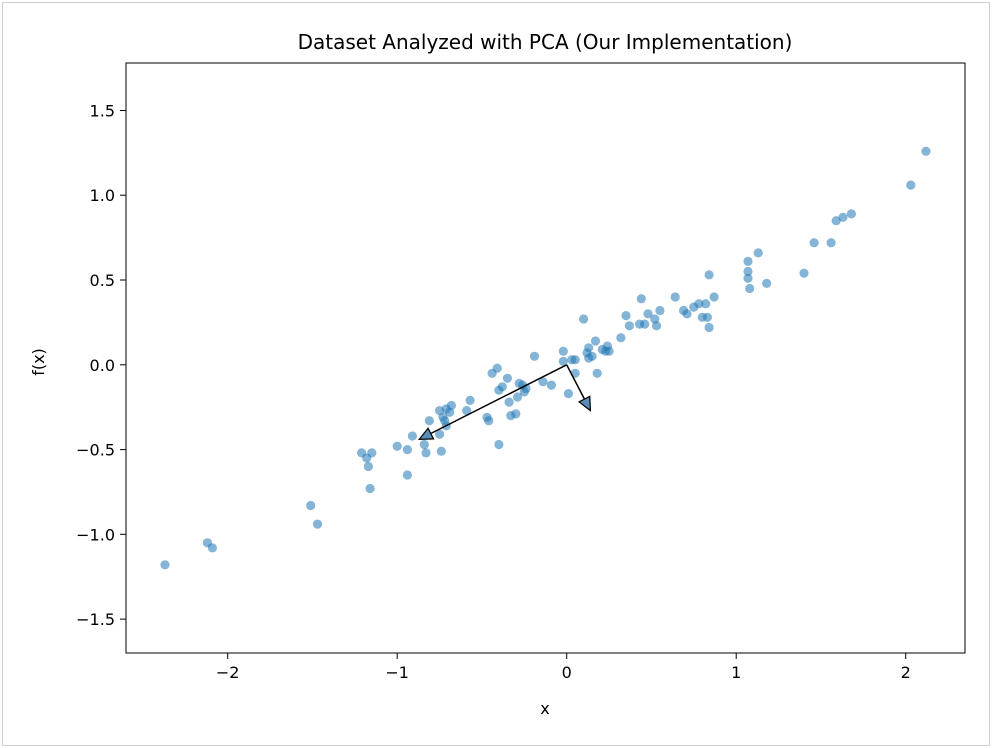 This screenshot has height=748, width=992. Describe the element at coordinates (38, 362) in the screenshot. I see `y-axis-label: f(x)` at that location.